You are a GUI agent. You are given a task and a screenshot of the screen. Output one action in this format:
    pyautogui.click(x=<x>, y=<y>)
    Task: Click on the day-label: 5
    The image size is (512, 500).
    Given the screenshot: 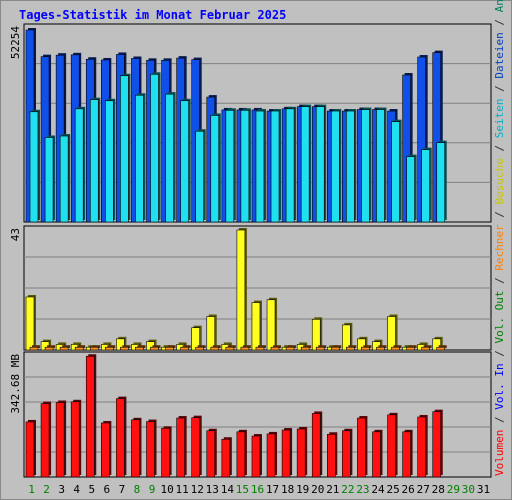 What is the action you would take?
    pyautogui.click(x=91, y=489)
    